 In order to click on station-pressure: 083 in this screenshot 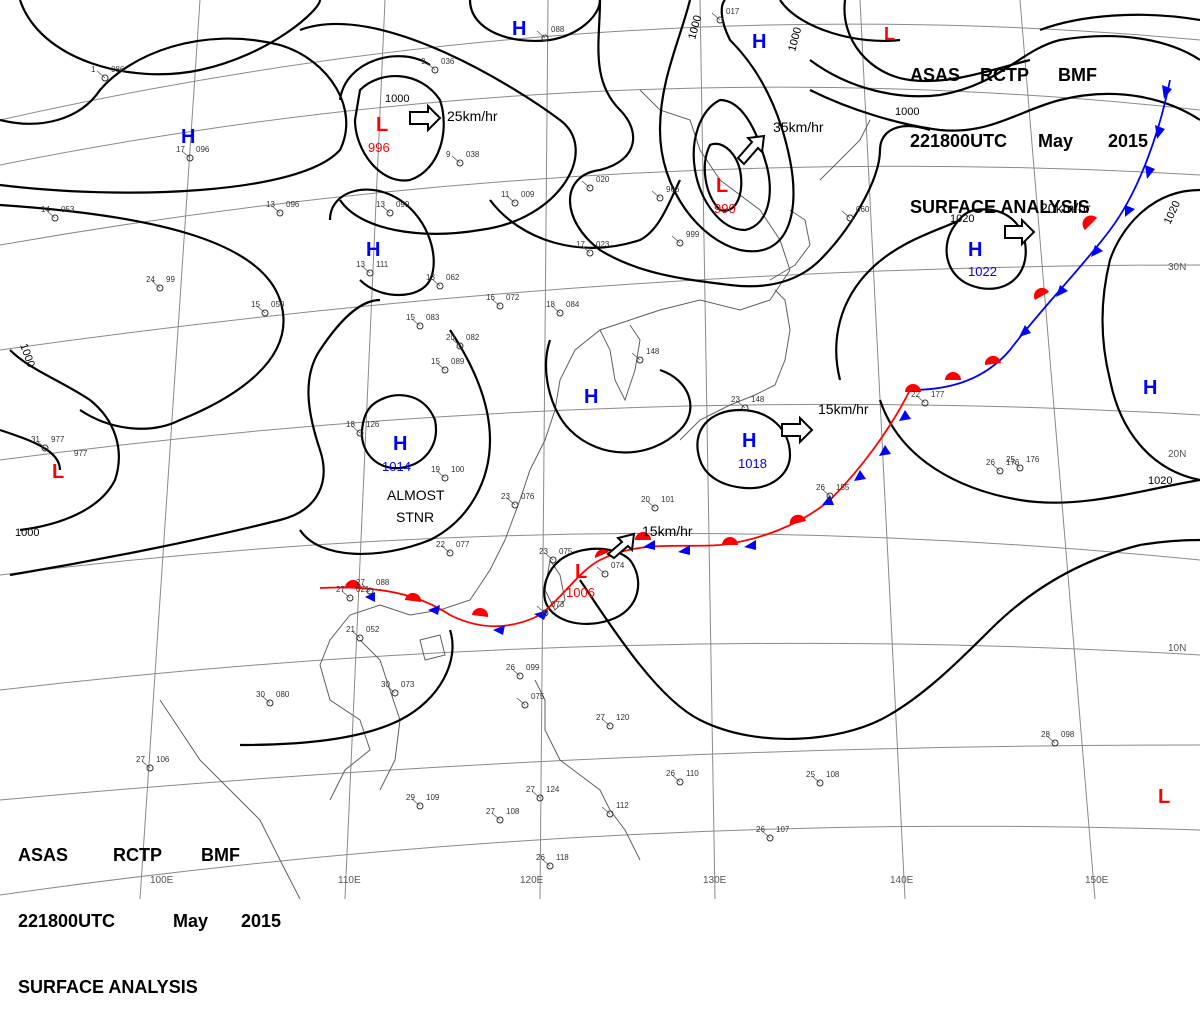, I will do `click(433, 317)`.